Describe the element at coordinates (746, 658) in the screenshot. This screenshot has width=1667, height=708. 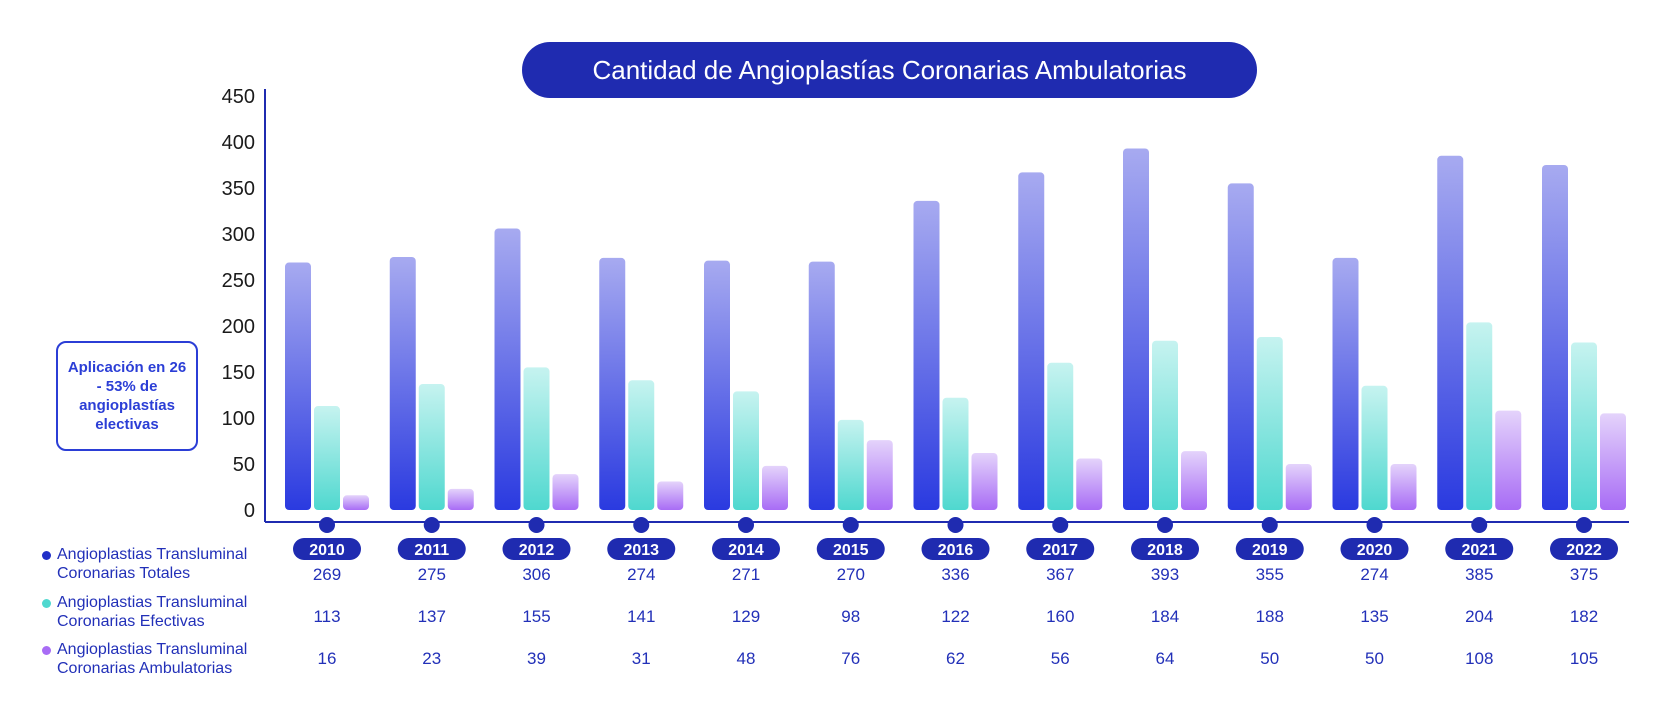
I see `table-value: 48` at that location.